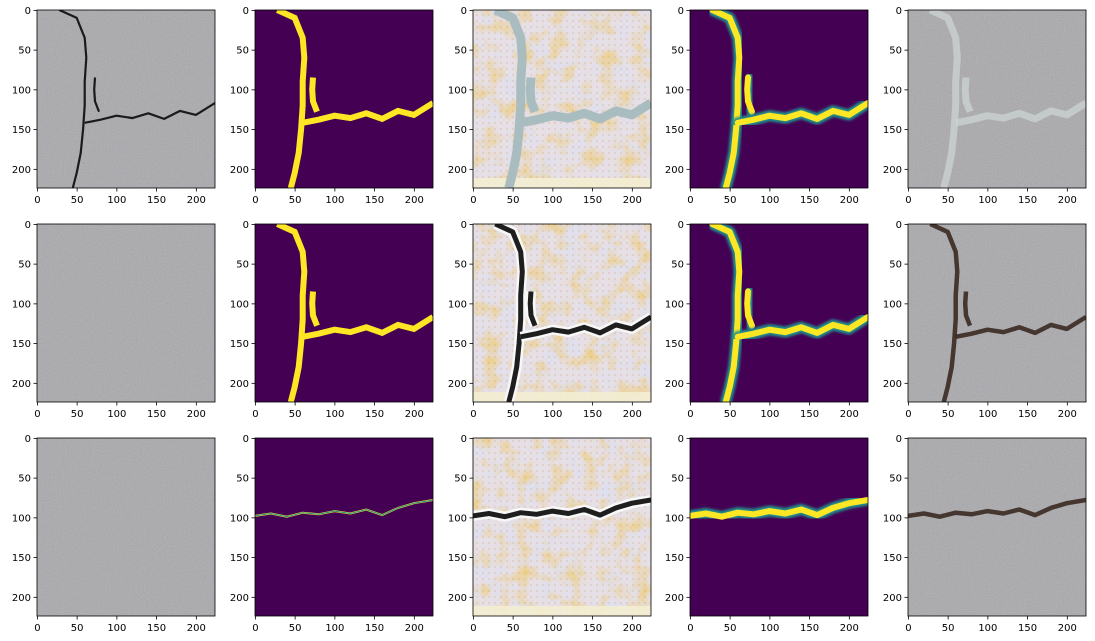 Image resolution: width=1095 pixels, height=641 pixels. I want to click on panel-r2-c2-mask: 0501001502000 50 100 150 200, so click(331, 320).